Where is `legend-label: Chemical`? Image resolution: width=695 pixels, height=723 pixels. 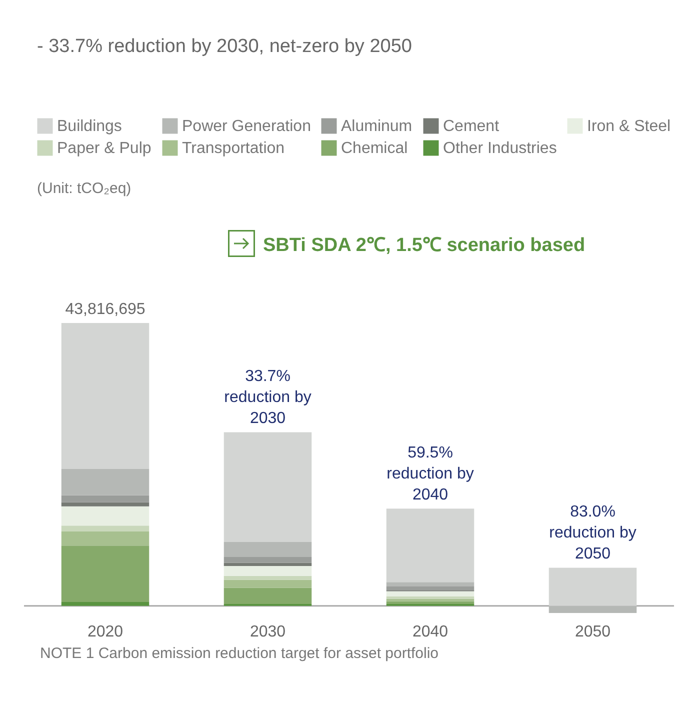 legend-label: Chemical is located at coordinates (374, 148).